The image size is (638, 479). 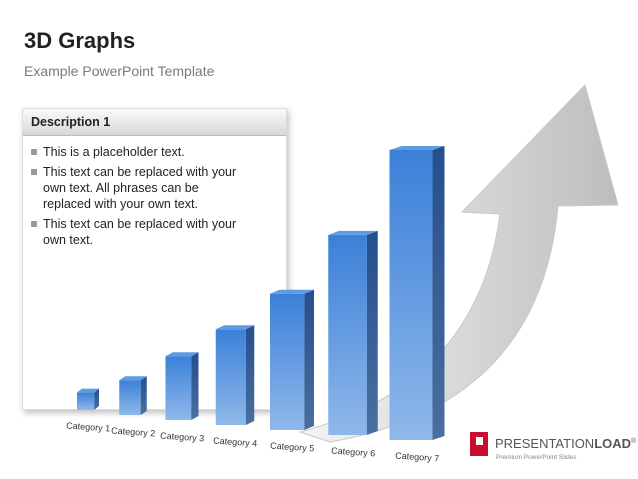 What do you see at coordinates (235, 441) in the screenshot?
I see `x-tick-label: Category 4` at bounding box center [235, 441].